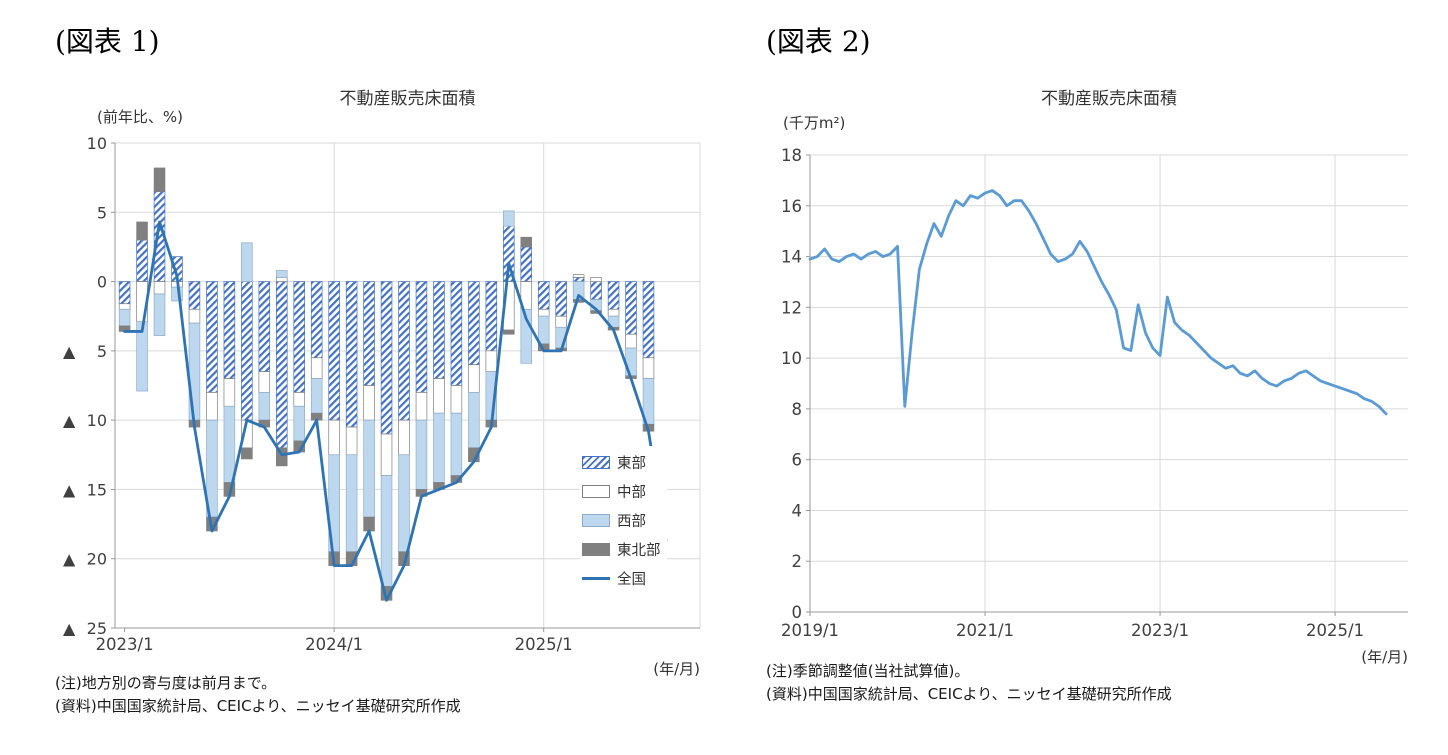  What do you see at coordinates (797, 510) in the screenshot?
I see `svg-text: 4` at bounding box center [797, 510].